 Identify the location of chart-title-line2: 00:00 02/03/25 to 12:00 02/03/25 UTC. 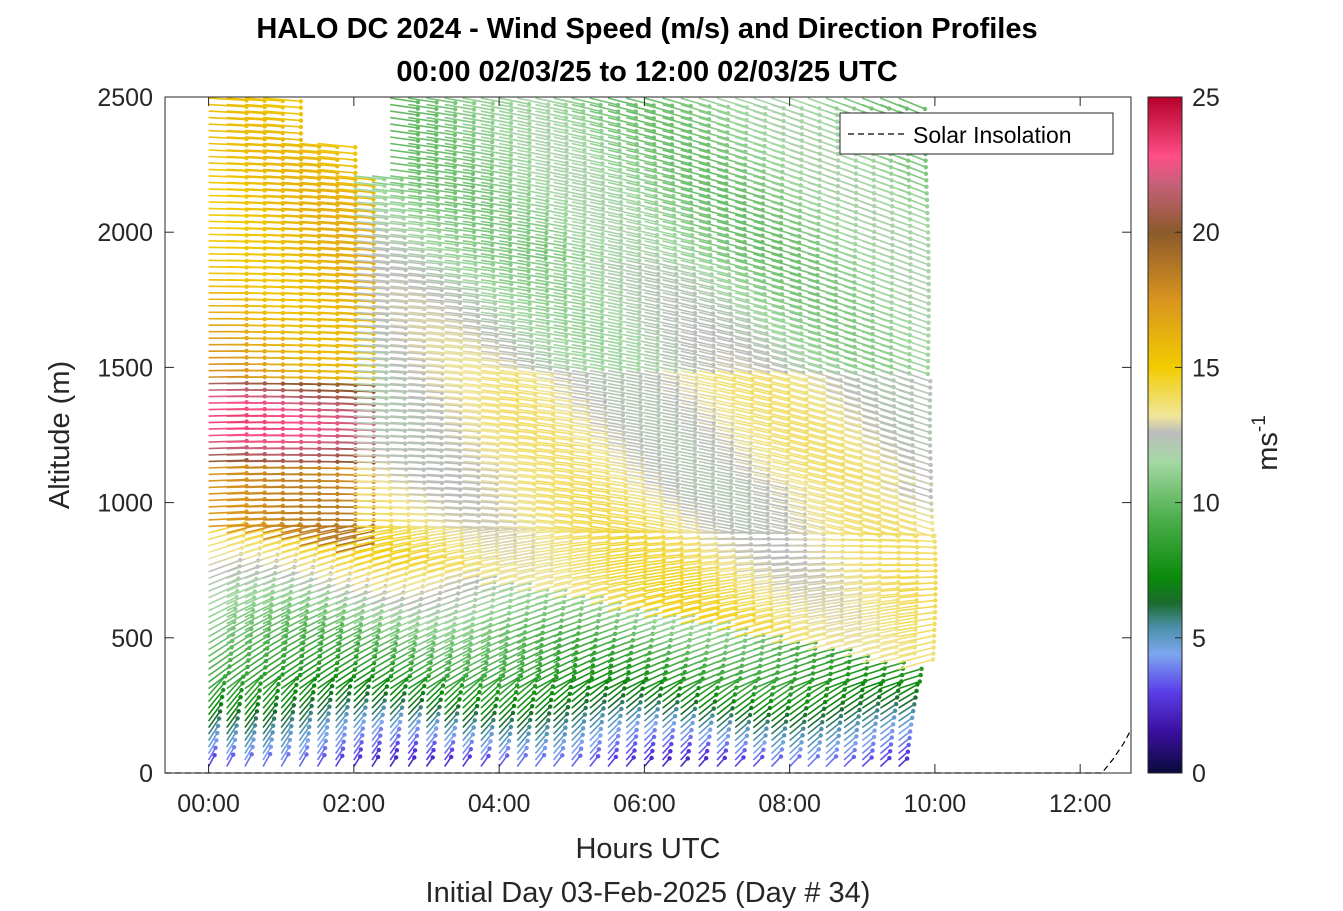
(646, 72).